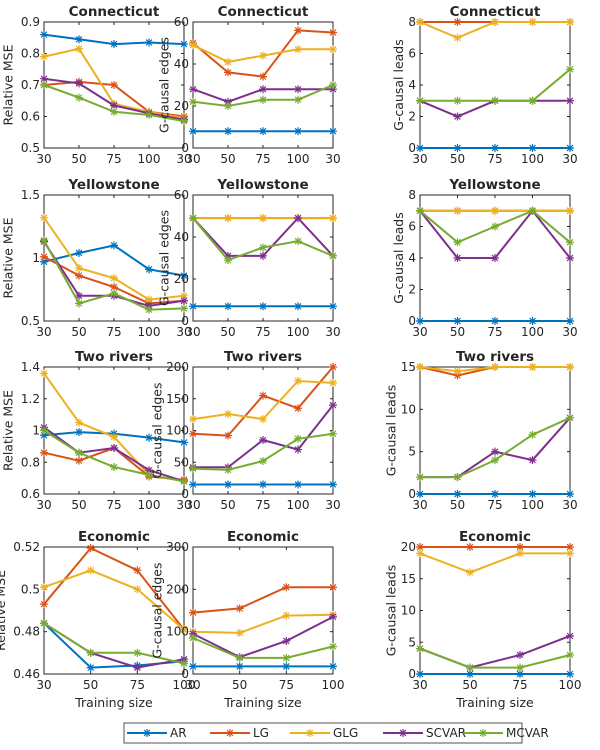 The image size is (600, 750). Describe the element at coordinates (495, 12) in the screenshot. I see `chart-title: Connecticut` at that location.